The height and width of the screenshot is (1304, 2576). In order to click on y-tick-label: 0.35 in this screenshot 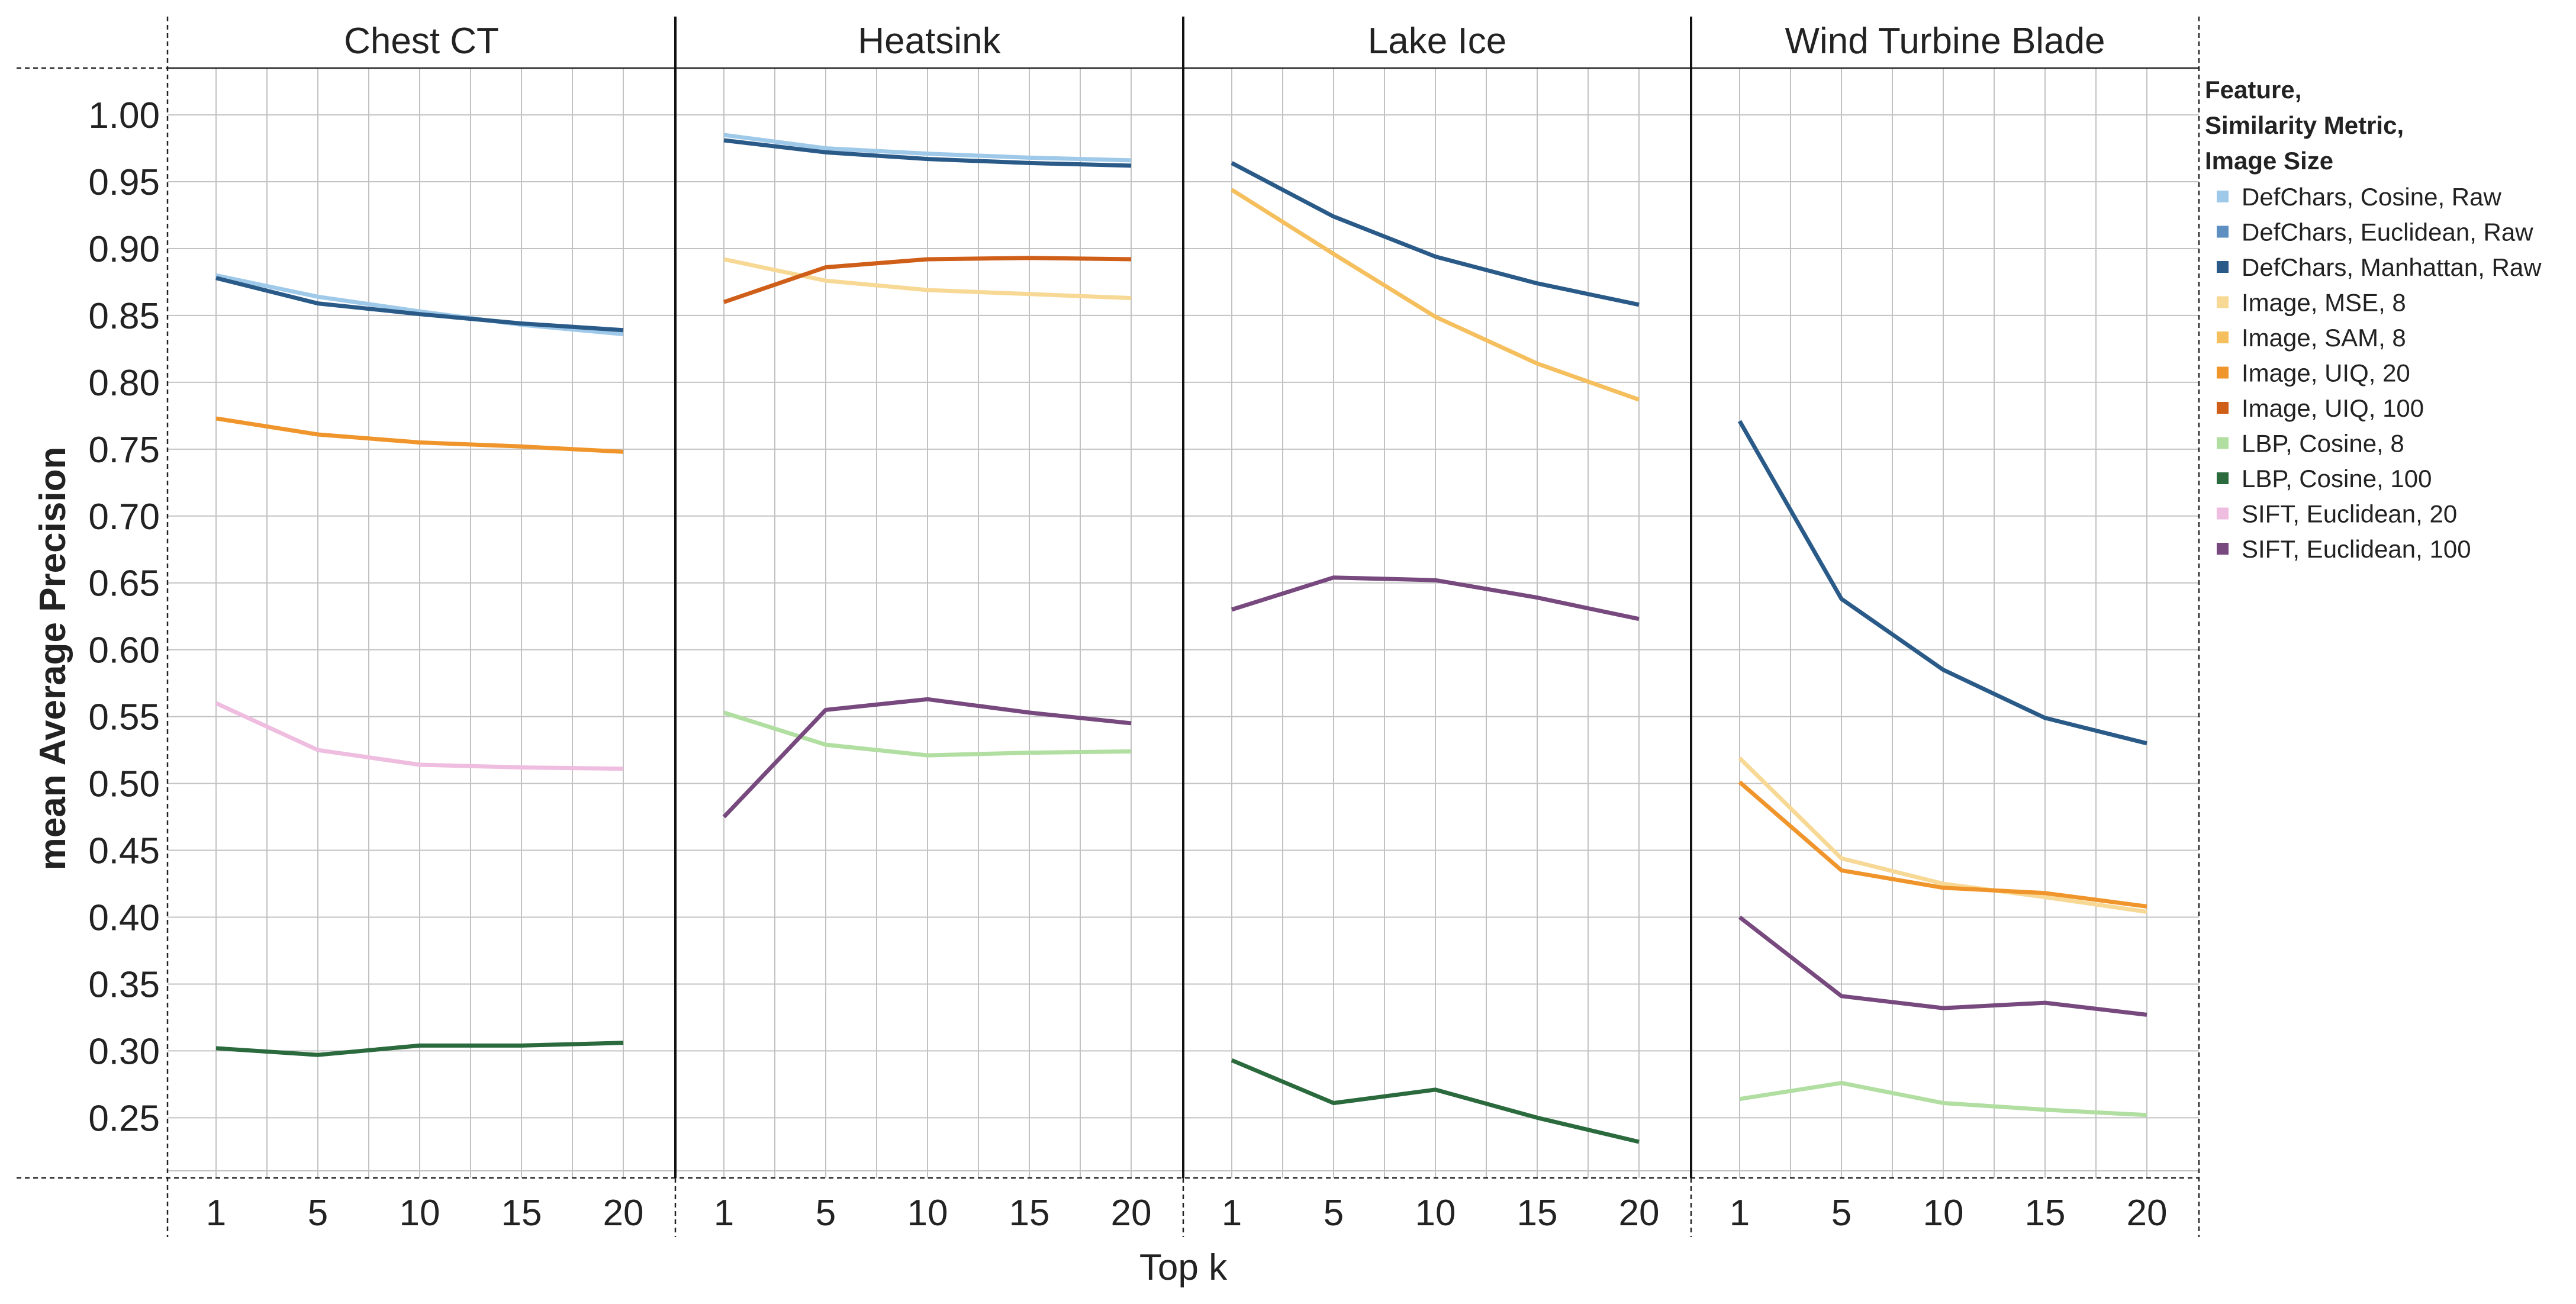, I will do `click(124, 984)`.